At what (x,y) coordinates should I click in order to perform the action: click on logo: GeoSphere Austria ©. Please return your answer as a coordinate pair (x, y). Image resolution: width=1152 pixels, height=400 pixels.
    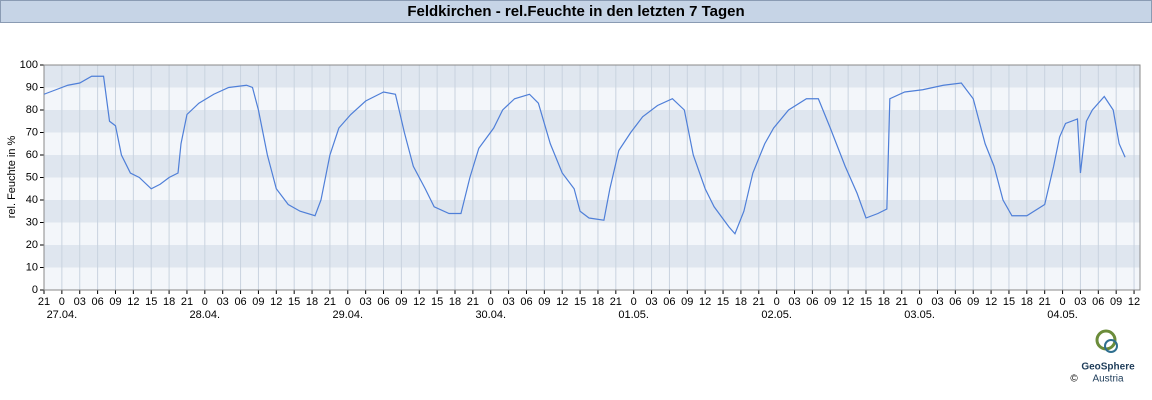
    Looking at the image, I should click on (1102, 357).